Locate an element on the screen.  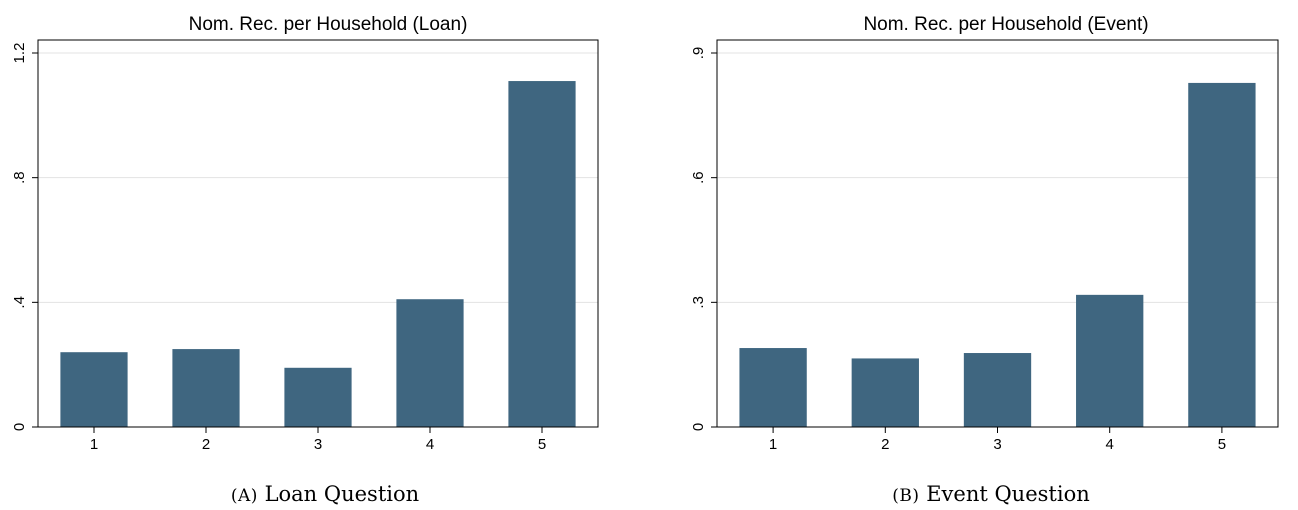
chart-title: Nom. Rec. per Household (Event) is located at coordinates (1005, 24).